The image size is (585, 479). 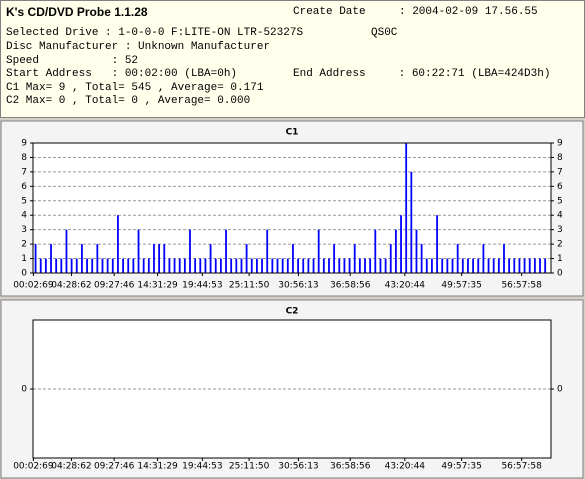 I want to click on y2-tick-label: 8, so click(x=560, y=158).